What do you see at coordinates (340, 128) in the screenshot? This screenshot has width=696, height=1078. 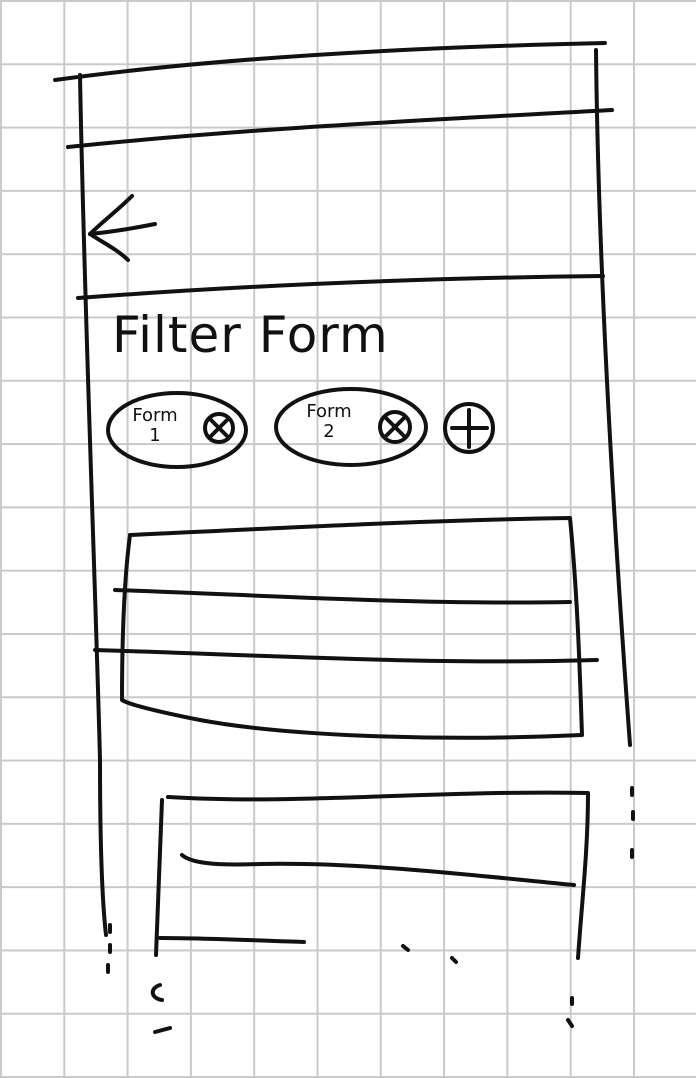 I see `header-top-divider` at bounding box center [340, 128].